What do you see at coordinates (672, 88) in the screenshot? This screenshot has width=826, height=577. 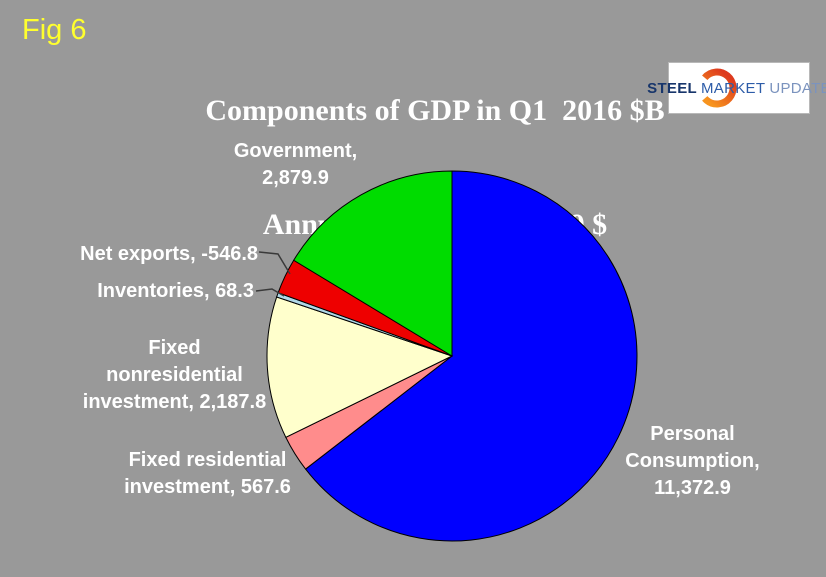 I see `logo-text-steel: STEEL` at bounding box center [672, 88].